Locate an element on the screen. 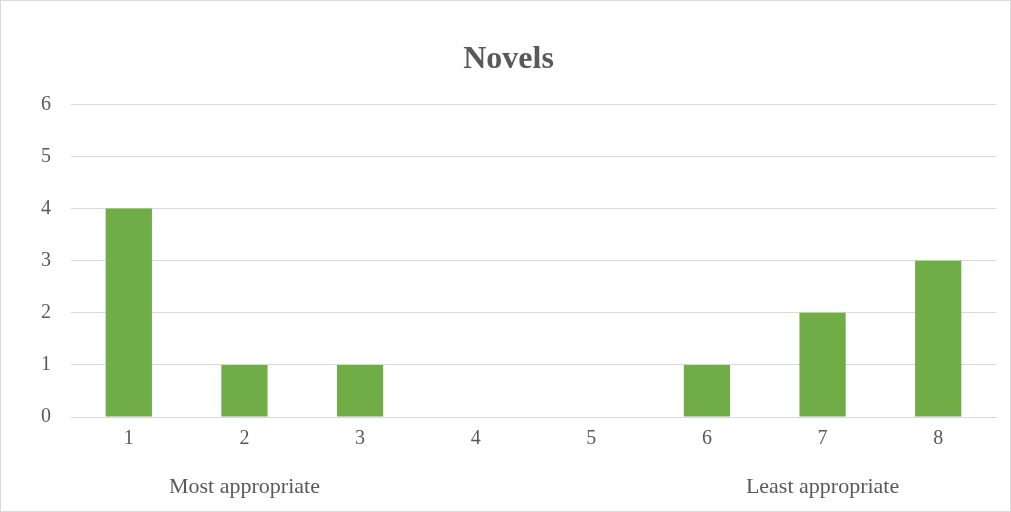  x-tick-label: 8 is located at coordinates (938, 437).